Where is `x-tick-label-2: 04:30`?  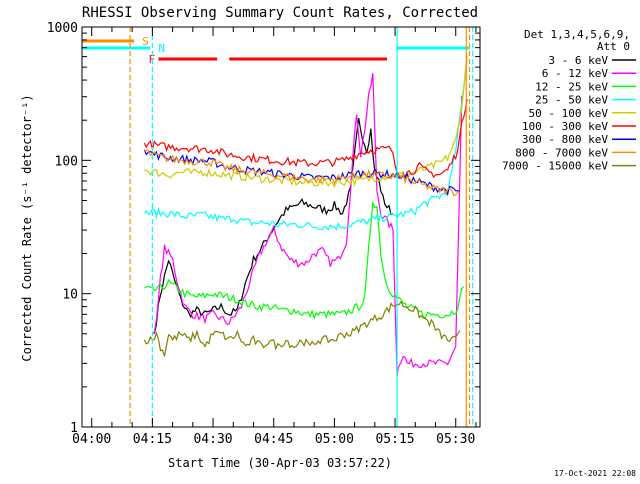 x-tick-label-2: 04:30 is located at coordinates (212, 439).